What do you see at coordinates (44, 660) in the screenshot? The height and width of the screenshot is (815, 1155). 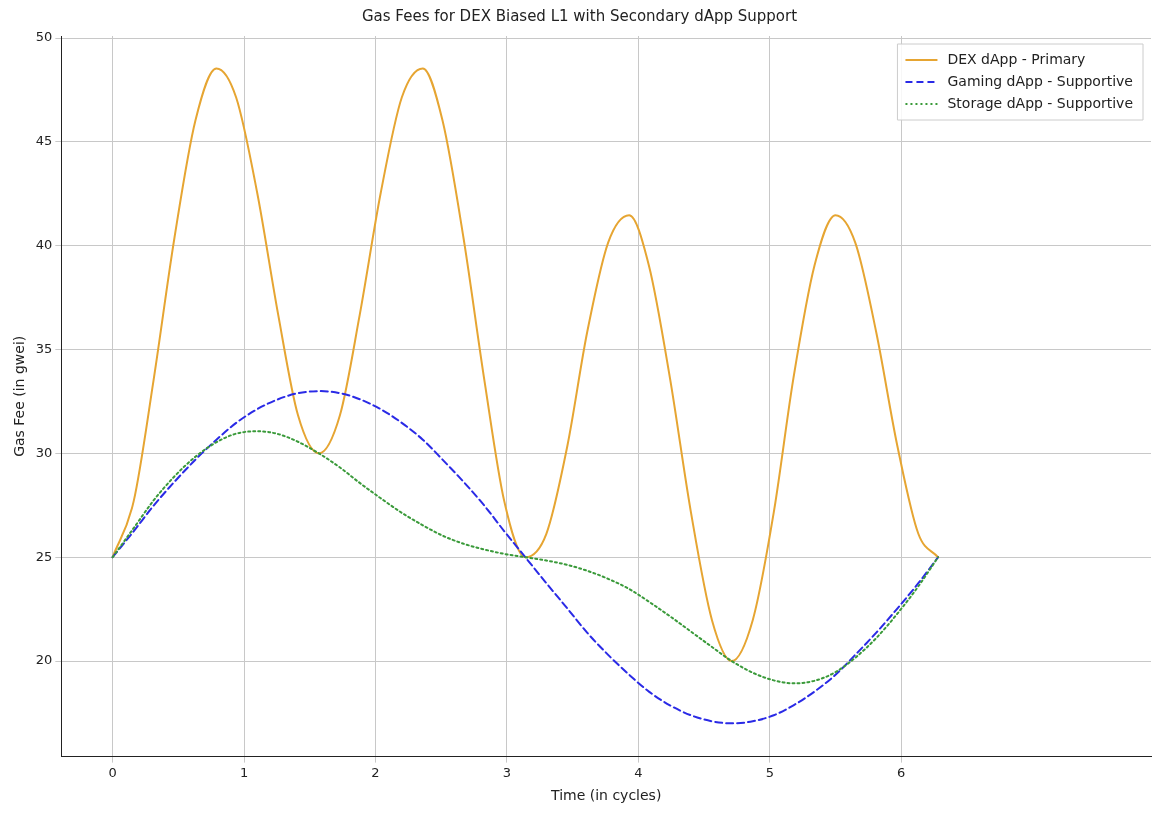 I see `y-tick-label: 20` at bounding box center [44, 660].